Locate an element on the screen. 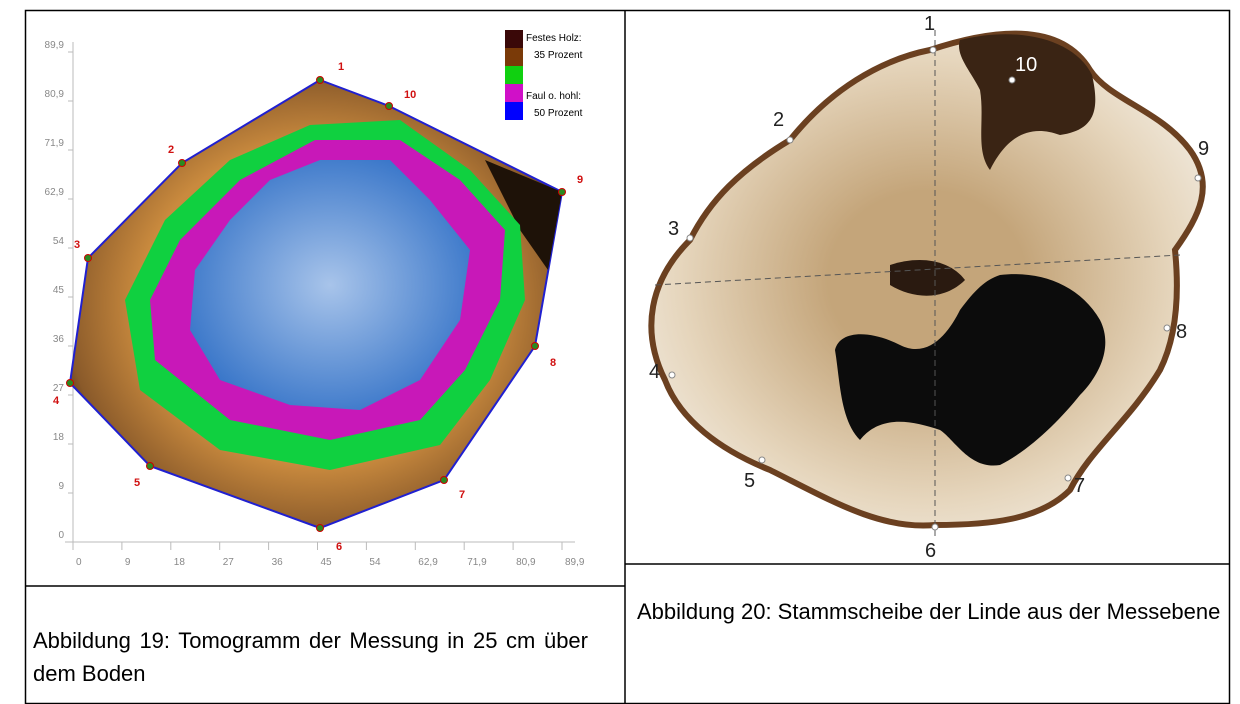 The height and width of the screenshot is (704, 1240). photo-label: 8 is located at coordinates (1181, 332).